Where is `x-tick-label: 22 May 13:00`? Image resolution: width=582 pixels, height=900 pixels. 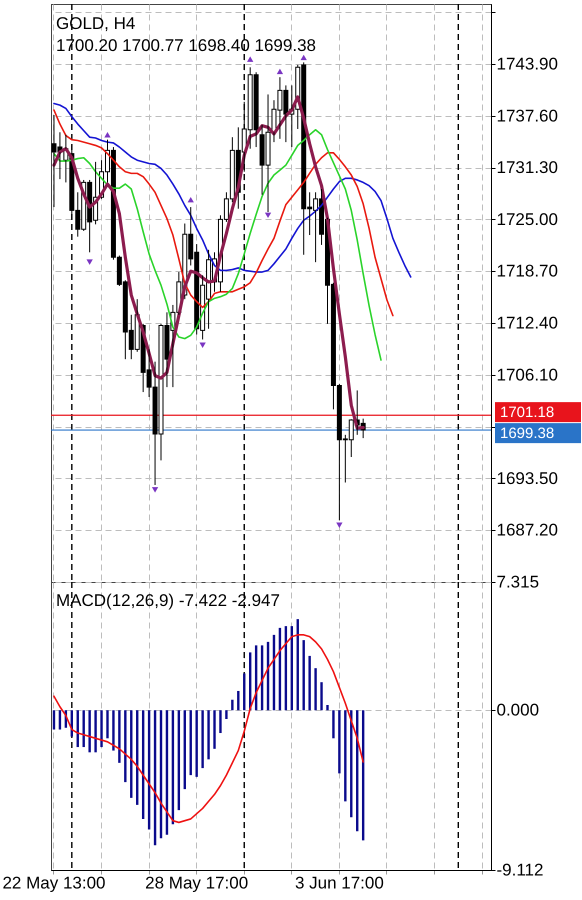 x-tick-label: 22 May 13:00 is located at coordinates (54, 883).